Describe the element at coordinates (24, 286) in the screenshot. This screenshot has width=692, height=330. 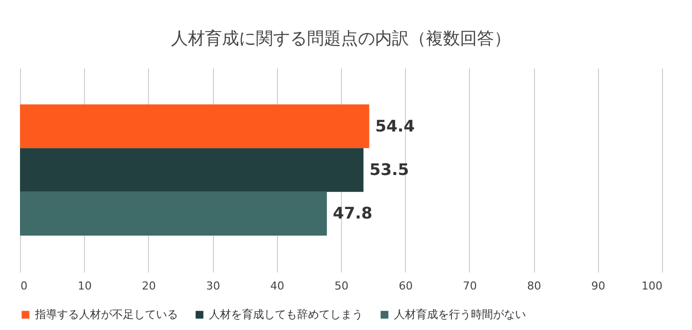
I see `x-tick-label: 0` at that location.